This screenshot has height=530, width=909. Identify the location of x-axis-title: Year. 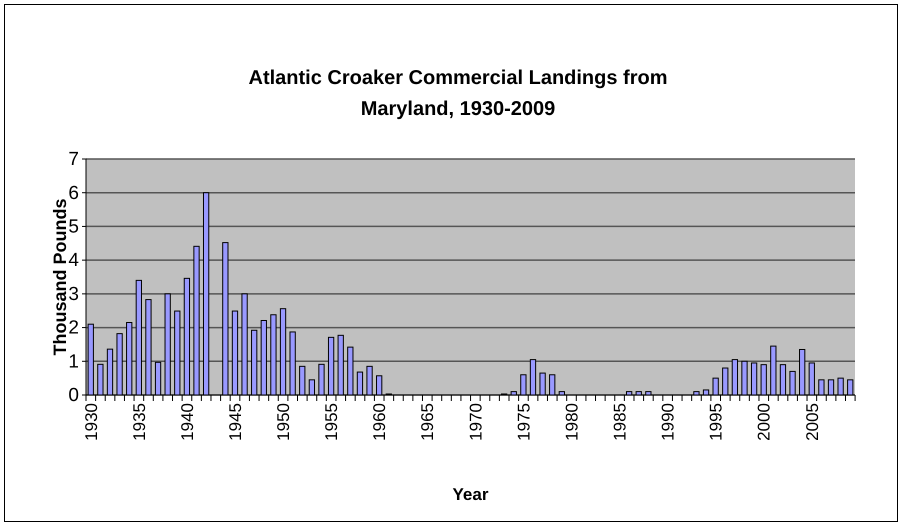
(470, 494).